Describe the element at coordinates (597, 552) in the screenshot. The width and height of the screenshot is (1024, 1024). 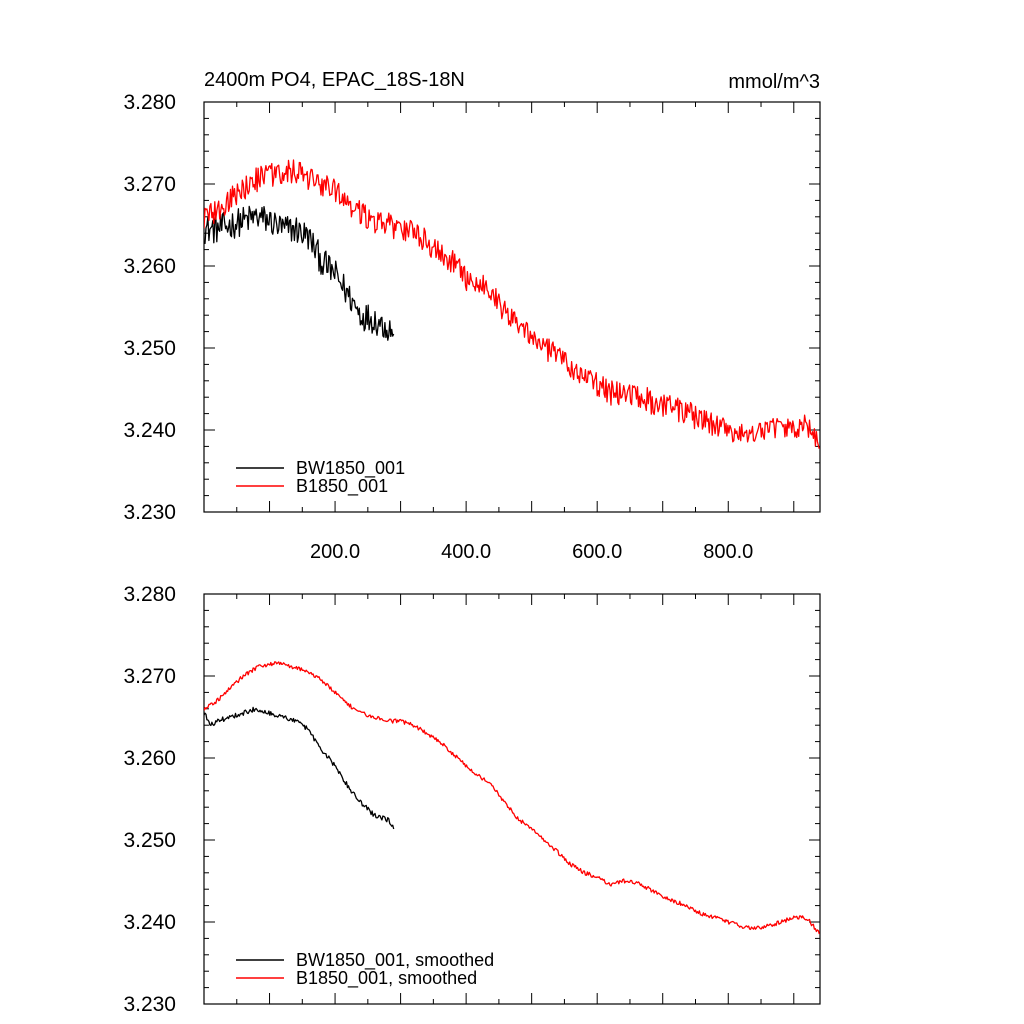
I see `x-tick-label: 600.0` at that location.